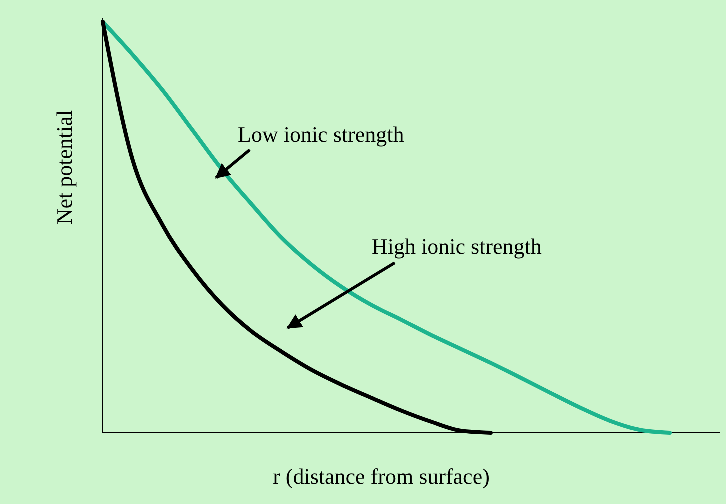  I want to click on y-axis-title: Net potential, so click(64, 167).